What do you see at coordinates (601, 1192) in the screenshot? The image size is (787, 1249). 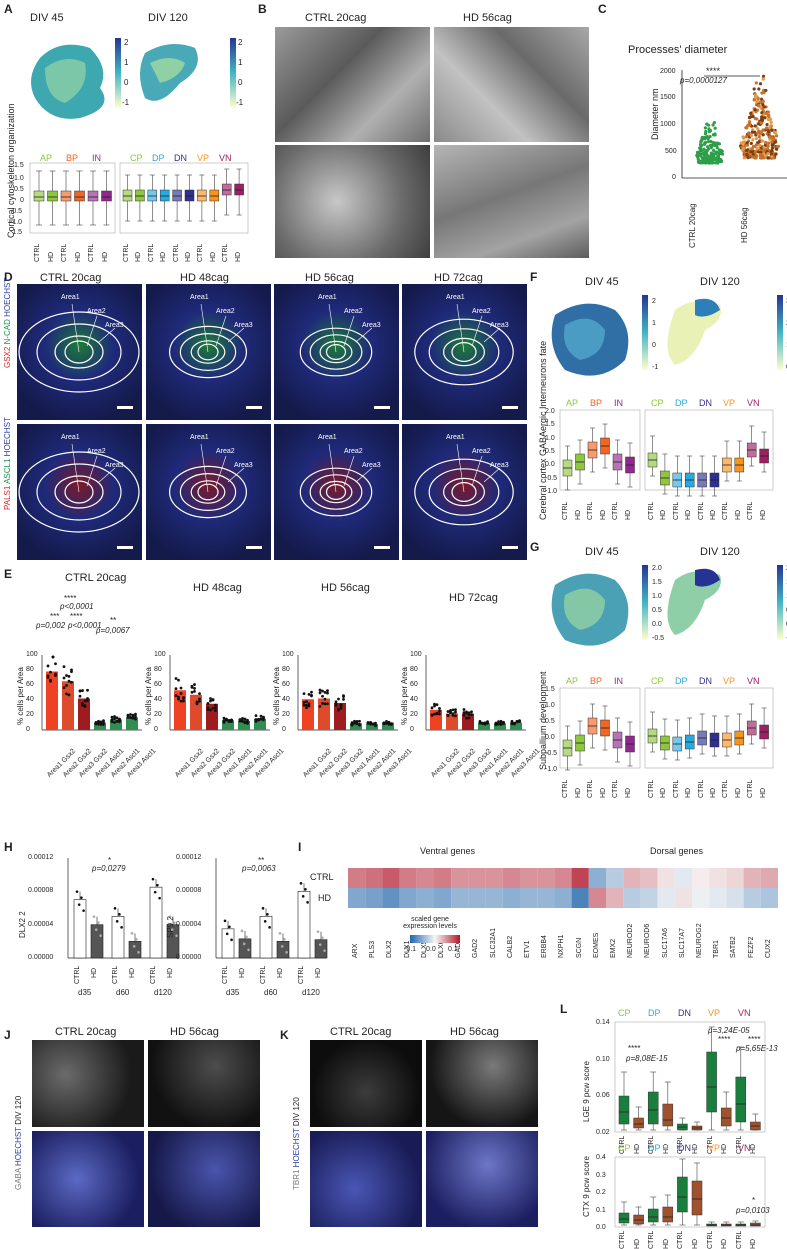 I see `y-tick: 0.2` at bounding box center [601, 1192].